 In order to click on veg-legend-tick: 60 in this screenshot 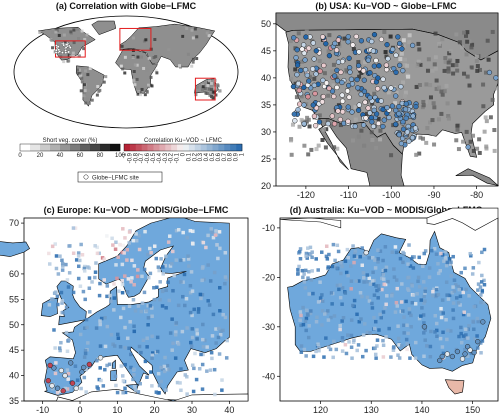, I will do `click(80, 156)`.